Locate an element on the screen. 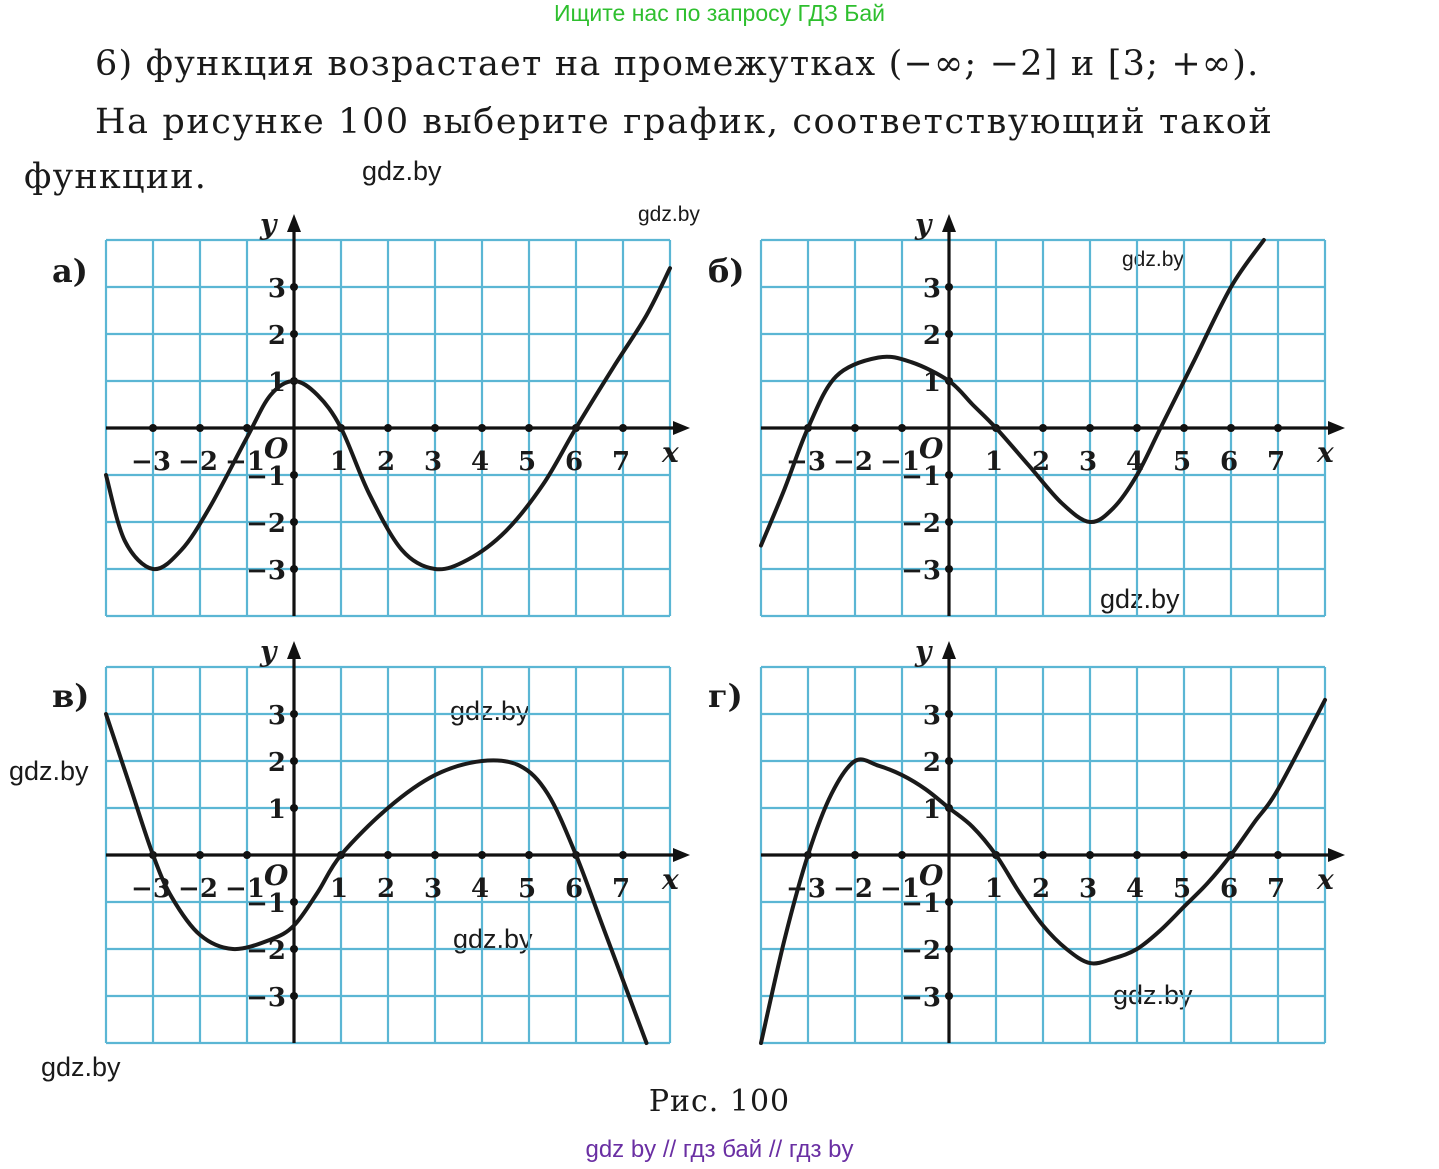  y-tick-label: 1 is located at coordinates (277, 810).